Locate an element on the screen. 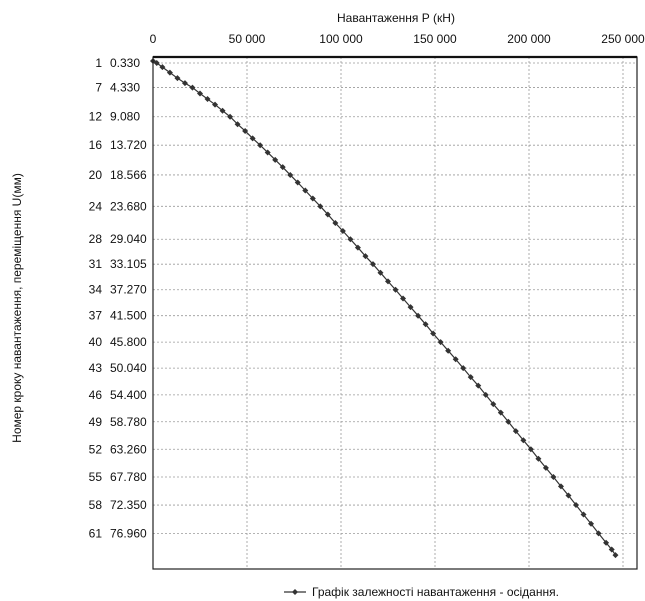 The image size is (645, 601). y-tick-step-label: 37 is located at coordinates (96, 316).